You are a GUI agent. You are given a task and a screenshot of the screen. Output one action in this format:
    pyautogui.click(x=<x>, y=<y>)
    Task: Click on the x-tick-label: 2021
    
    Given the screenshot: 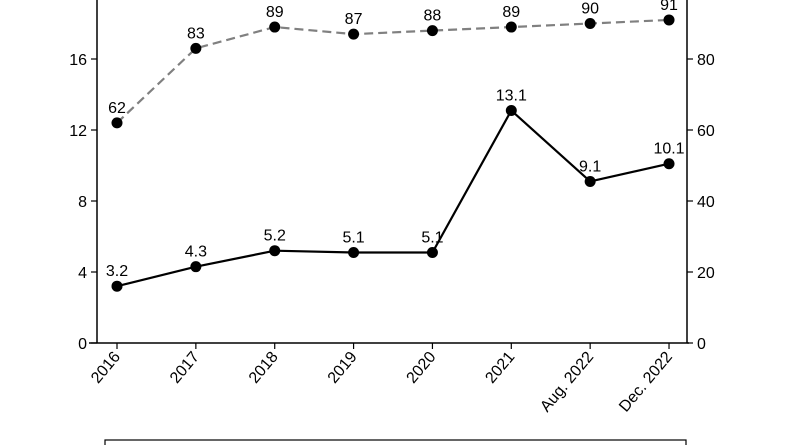 What is the action you would take?
    pyautogui.click(x=500, y=368)
    